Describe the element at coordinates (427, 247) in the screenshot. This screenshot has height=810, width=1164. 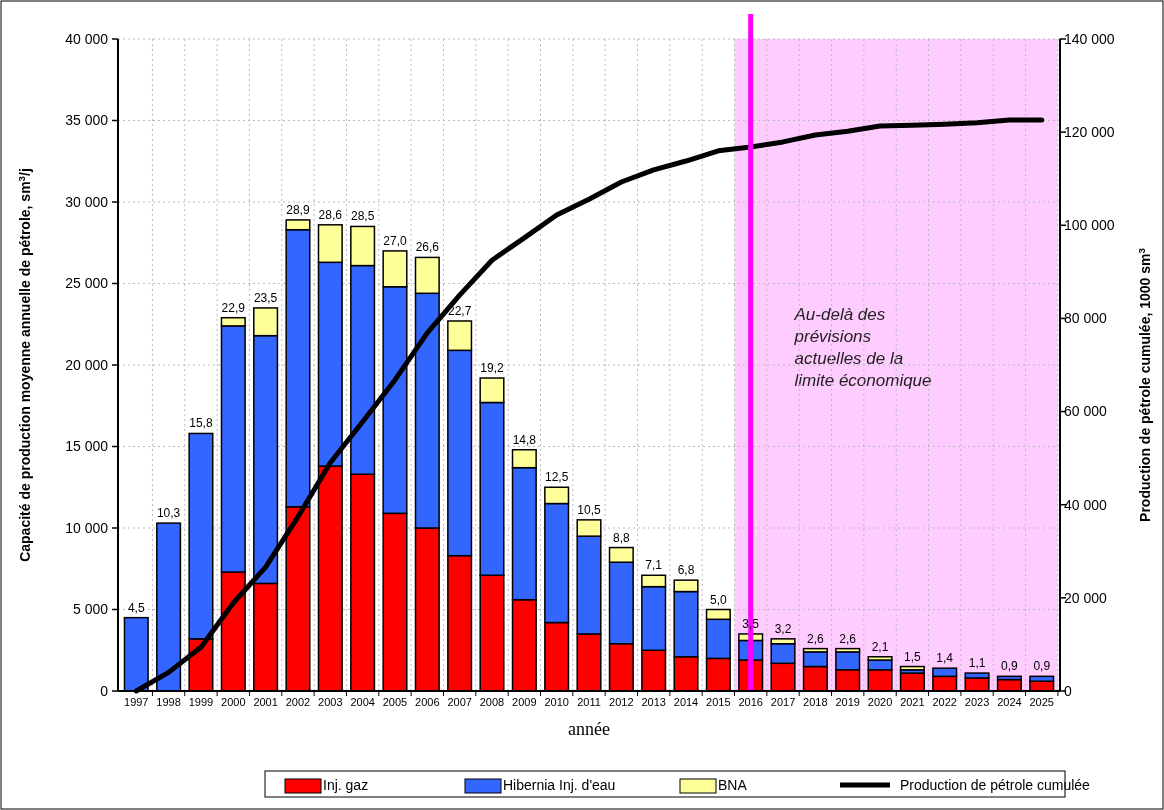
I see `annotation: 26,6` at that location.